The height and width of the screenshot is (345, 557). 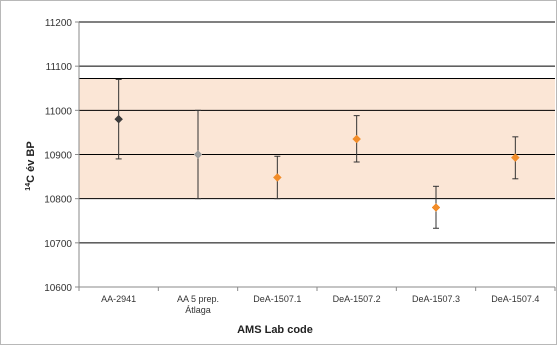 What do you see at coordinates (515, 299) in the screenshot?
I see `x-tick-label: DeA-1507.4` at bounding box center [515, 299].